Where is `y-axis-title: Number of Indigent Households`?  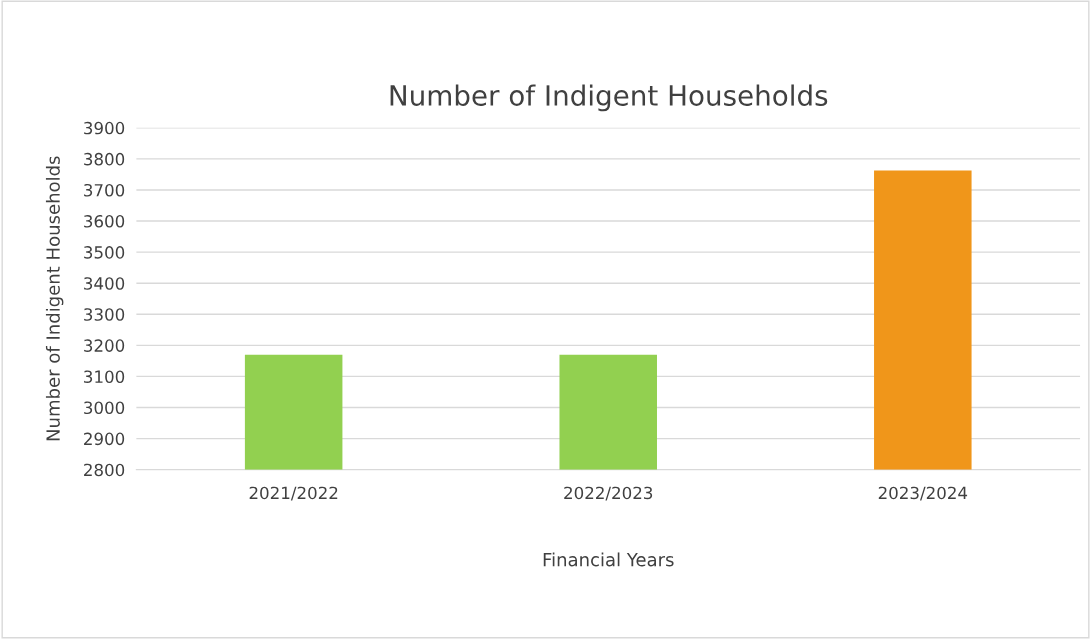
y-axis-title: Number of Indigent Households is located at coordinates (54, 298).